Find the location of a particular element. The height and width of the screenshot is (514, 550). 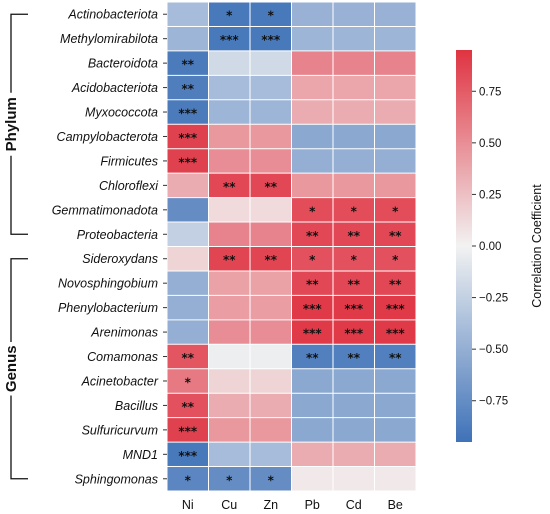

row-label: Gemmatimonadota is located at coordinates (105, 210).